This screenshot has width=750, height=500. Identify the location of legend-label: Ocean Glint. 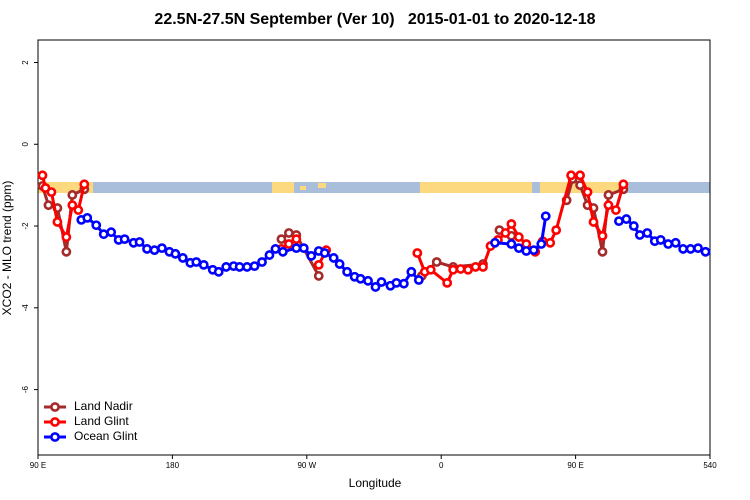
(106, 436).